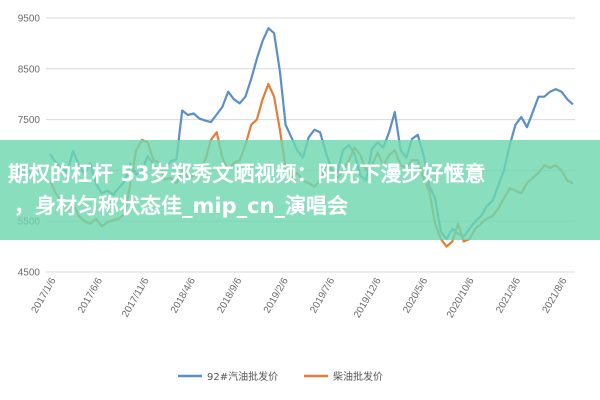 This screenshot has height=400, width=600. What do you see at coordinates (29, 273) in the screenshot?
I see `y-tick-label: 4500` at bounding box center [29, 273].